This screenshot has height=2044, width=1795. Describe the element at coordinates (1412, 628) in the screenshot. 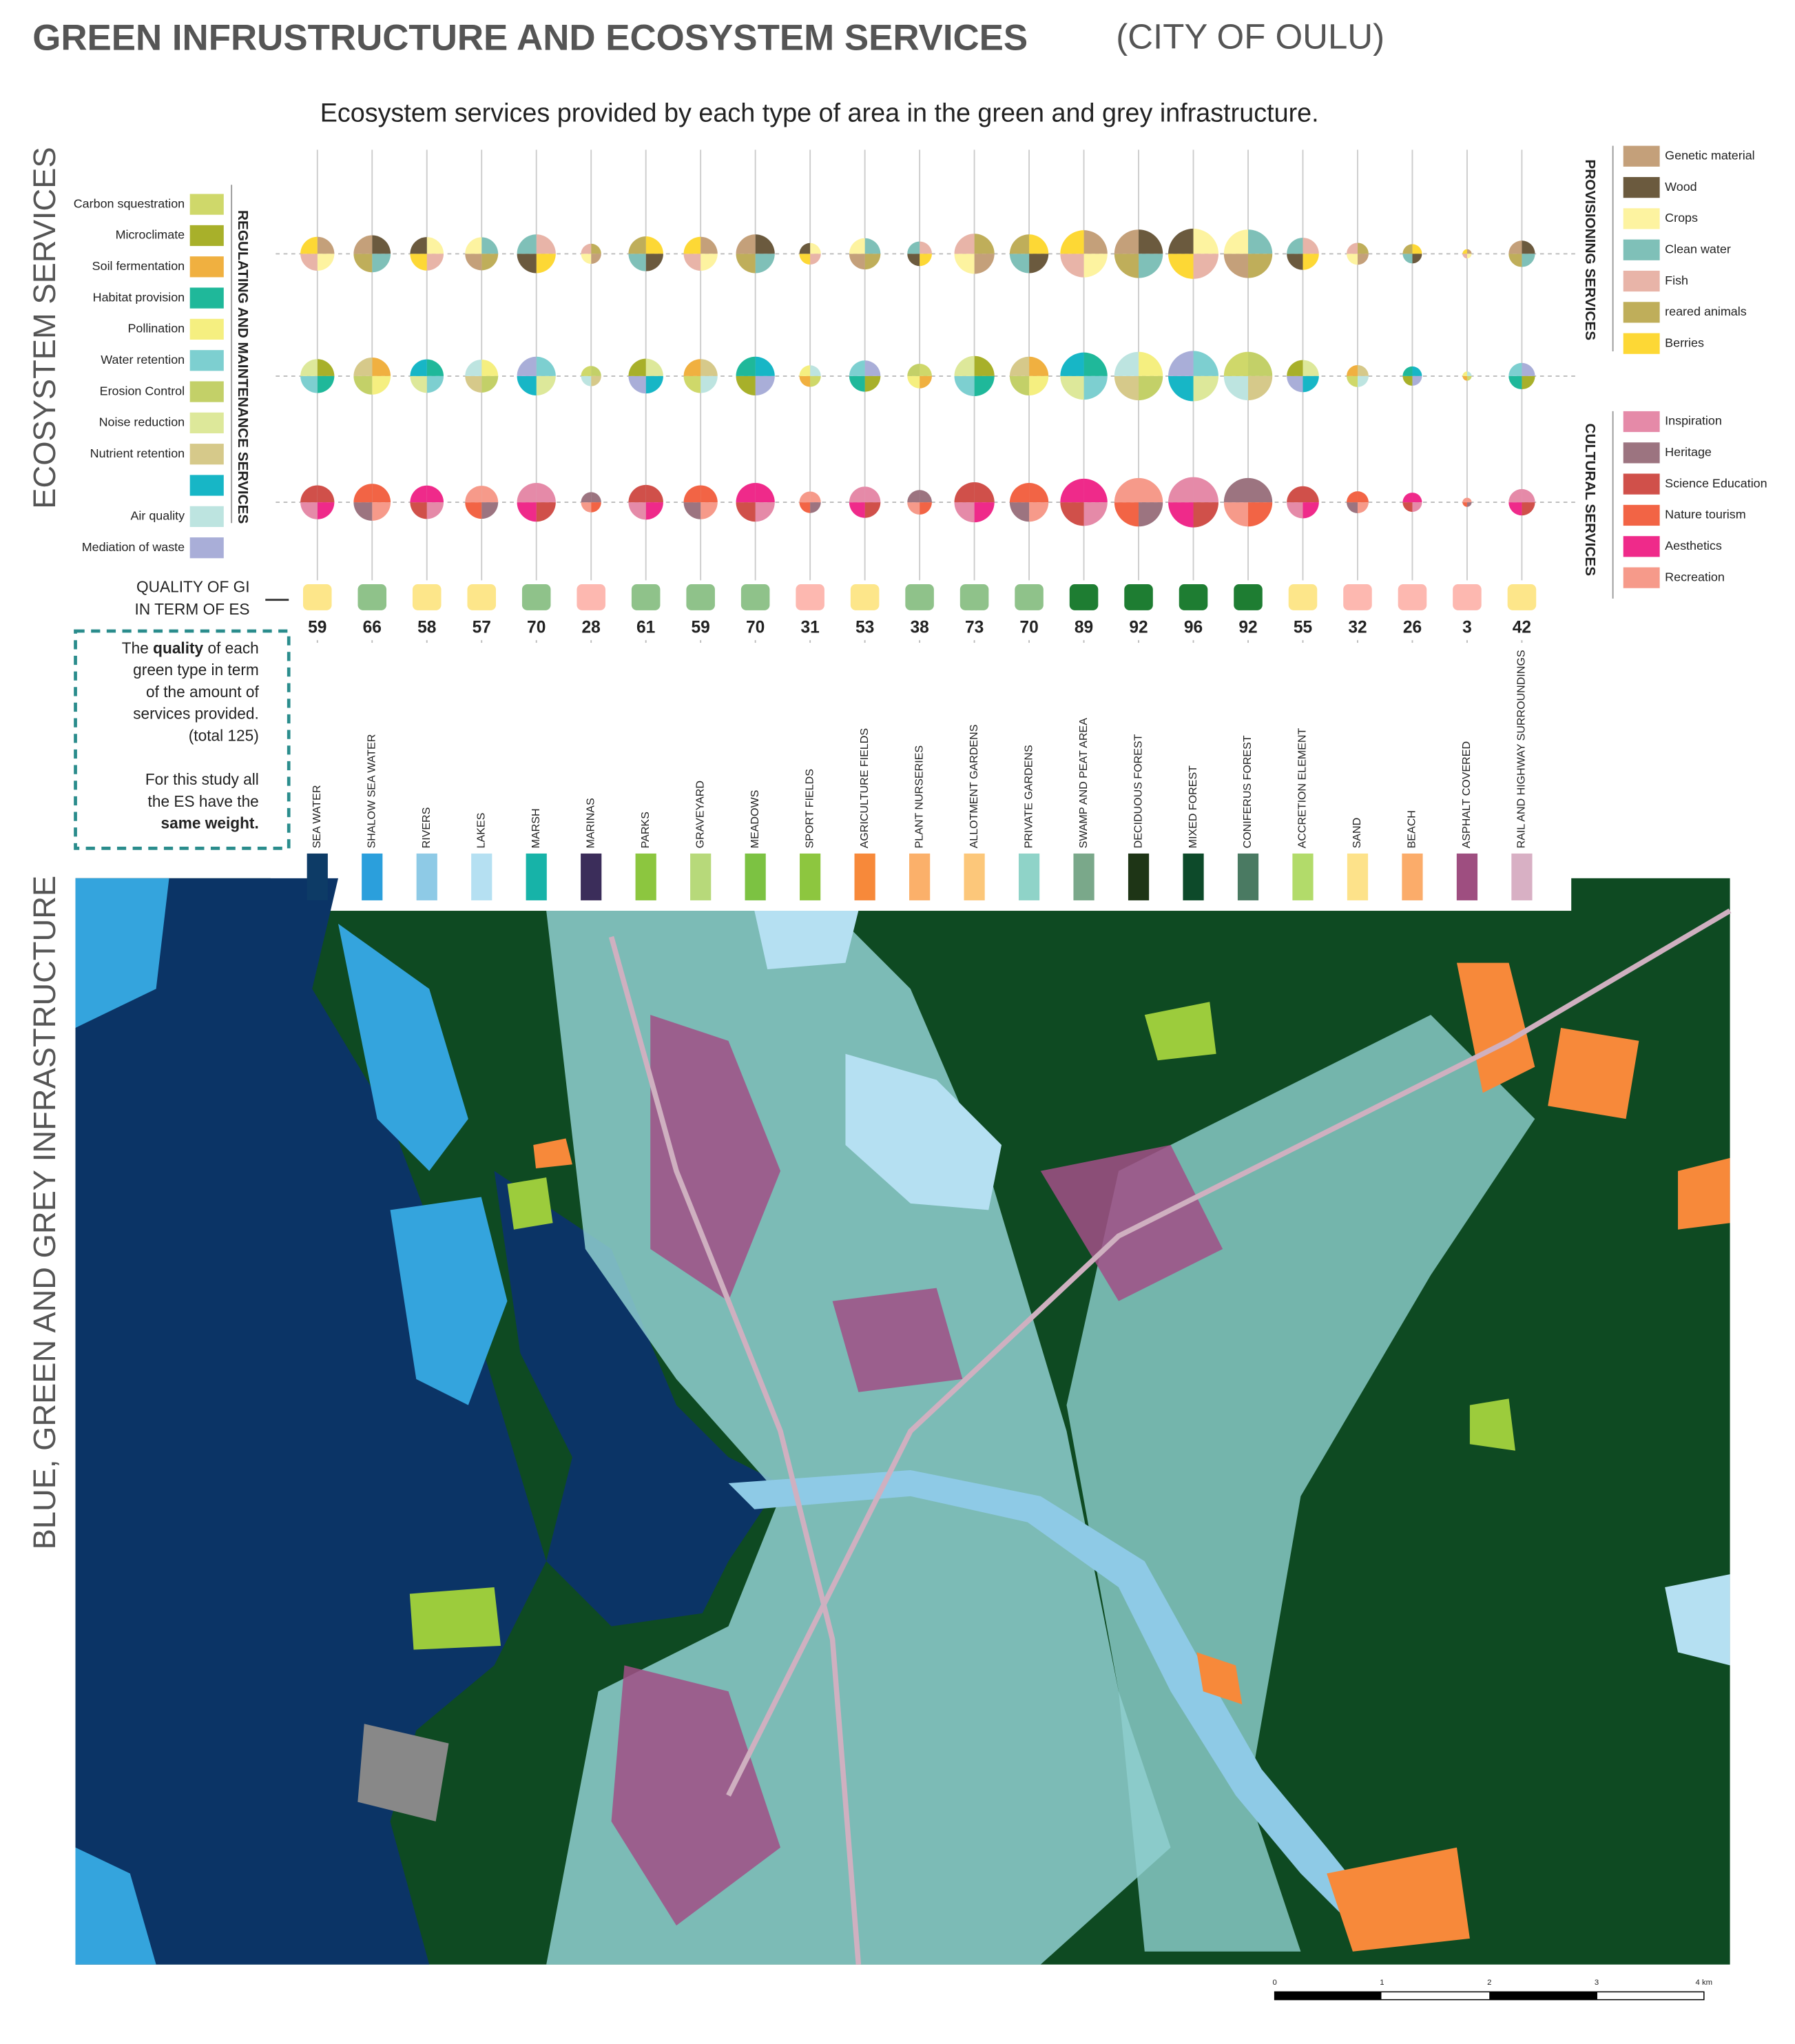

I see `quality-value: 26` at that location.